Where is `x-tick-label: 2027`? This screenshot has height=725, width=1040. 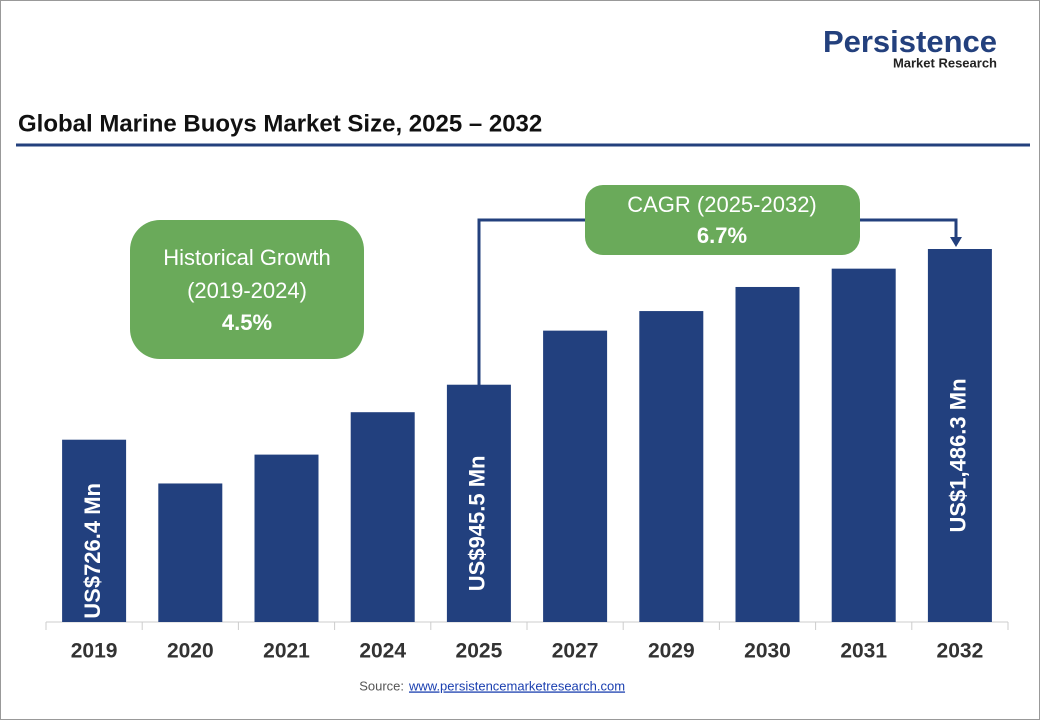
x-tick-label: 2027 is located at coordinates (575, 651).